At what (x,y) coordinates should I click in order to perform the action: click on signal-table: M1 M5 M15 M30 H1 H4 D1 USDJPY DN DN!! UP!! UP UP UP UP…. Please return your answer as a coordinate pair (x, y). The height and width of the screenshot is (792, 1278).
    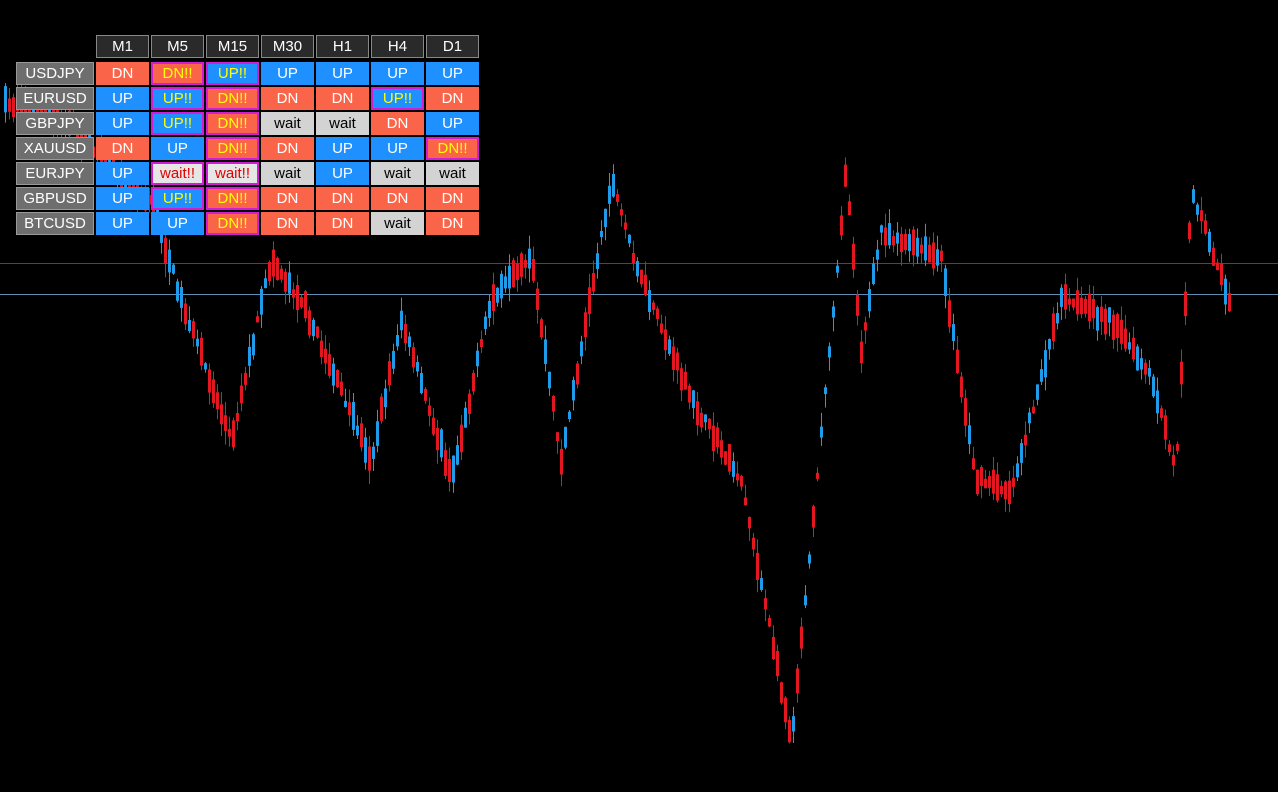
    Looking at the image, I should click on (250, 125).